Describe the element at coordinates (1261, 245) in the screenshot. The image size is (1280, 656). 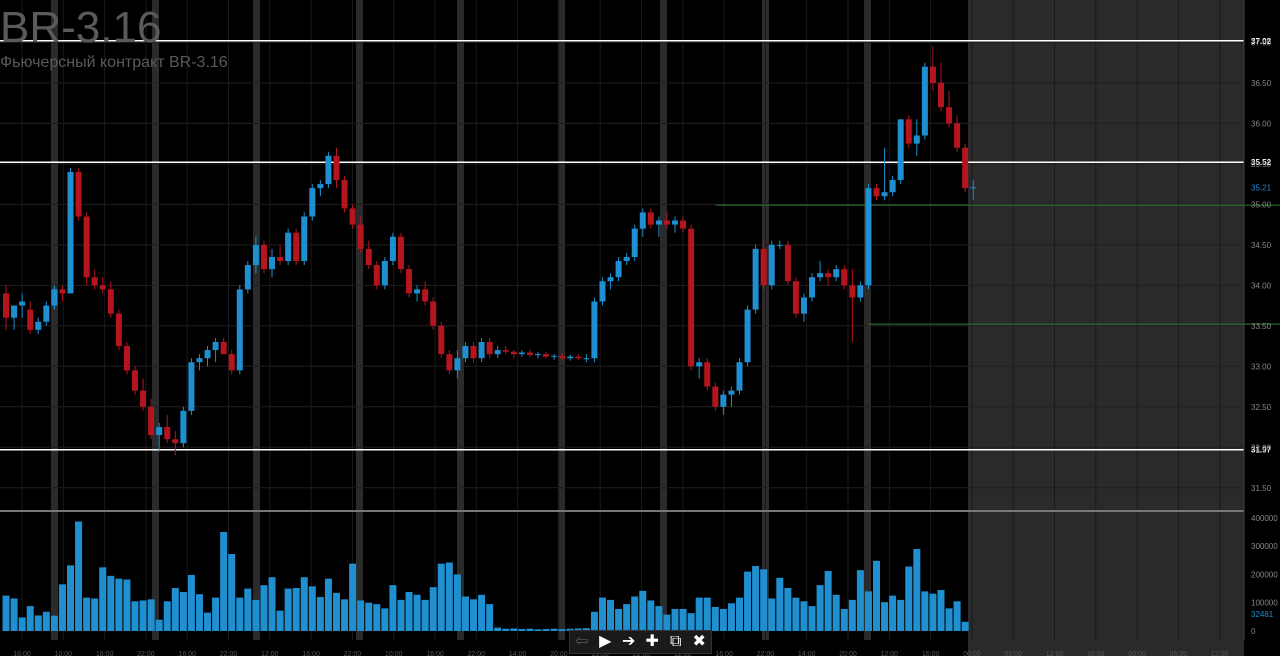
I see `price-tick-label: 34.50` at that location.